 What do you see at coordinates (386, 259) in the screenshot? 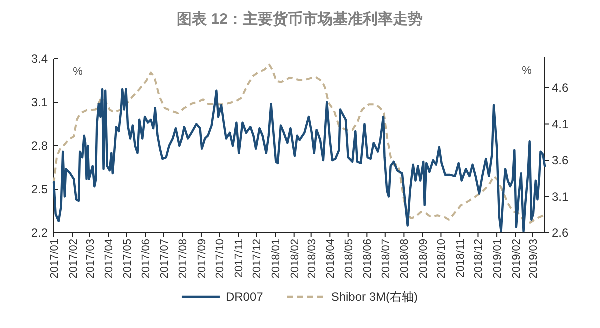
I see `x-tick-label: 2018/07` at bounding box center [386, 259].